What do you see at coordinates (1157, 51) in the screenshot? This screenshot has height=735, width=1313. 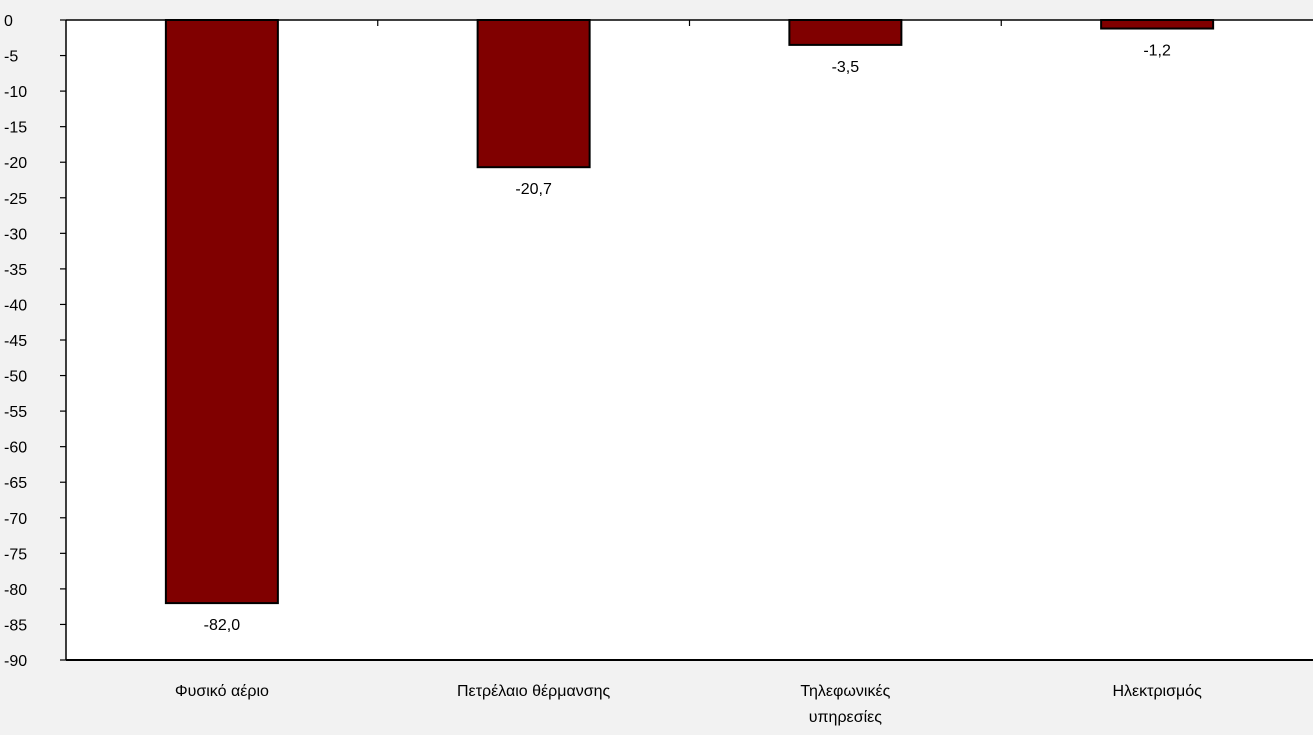 I see `data-label: -1,2` at bounding box center [1157, 51].